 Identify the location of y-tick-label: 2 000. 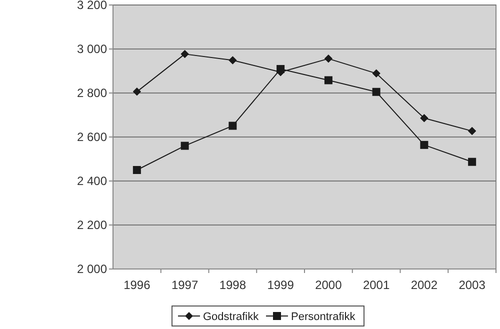
(92, 269).